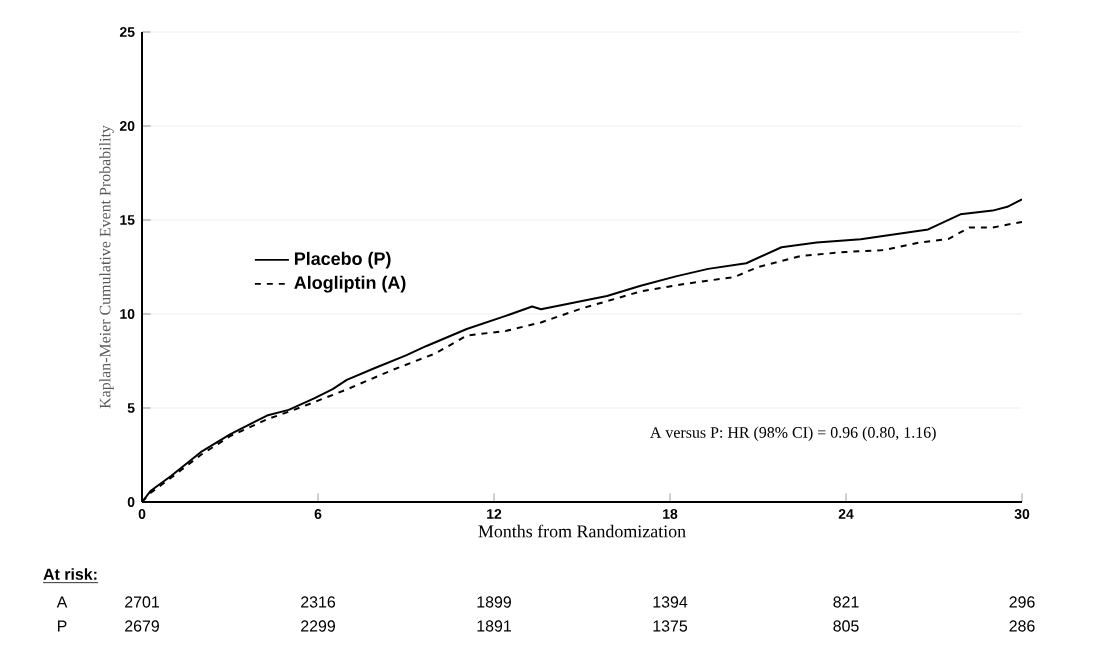 Image resolution: width=1094 pixels, height=662 pixels. What do you see at coordinates (342, 260) in the screenshot?
I see `legend-label: Placebo (P)` at bounding box center [342, 260].